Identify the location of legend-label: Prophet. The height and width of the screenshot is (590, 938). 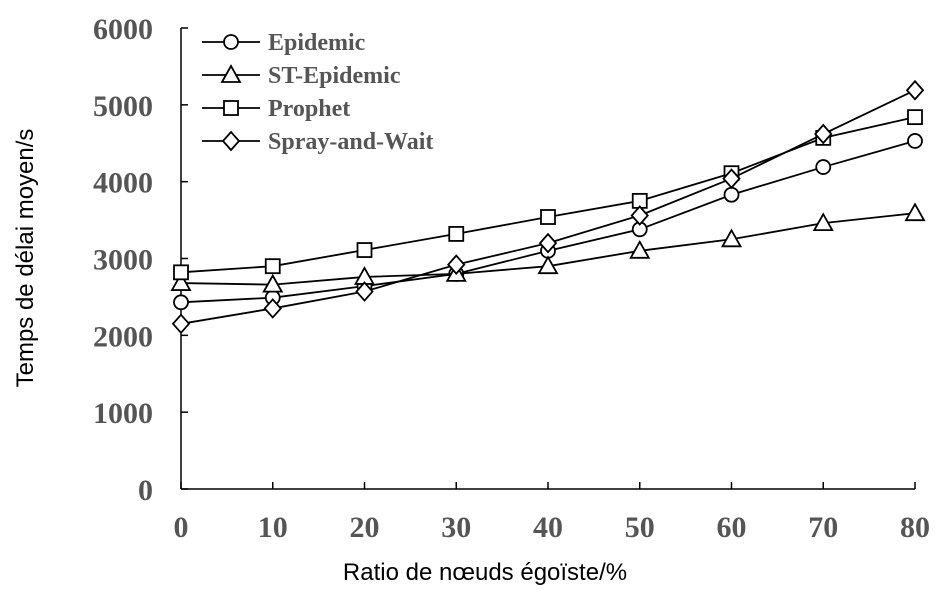
(309, 109).